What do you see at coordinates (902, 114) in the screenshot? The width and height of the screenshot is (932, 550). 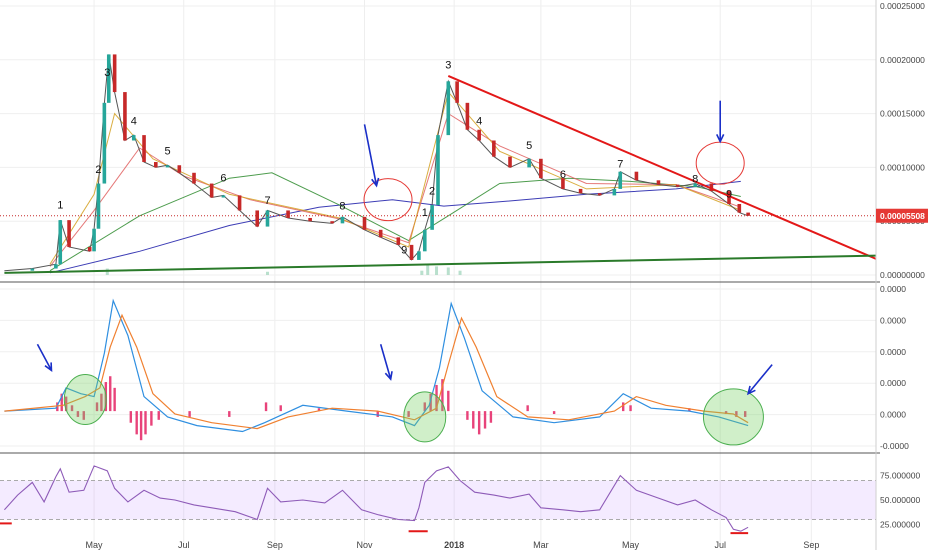 I see `y-tick-label: 0.00015000` at bounding box center [902, 114].